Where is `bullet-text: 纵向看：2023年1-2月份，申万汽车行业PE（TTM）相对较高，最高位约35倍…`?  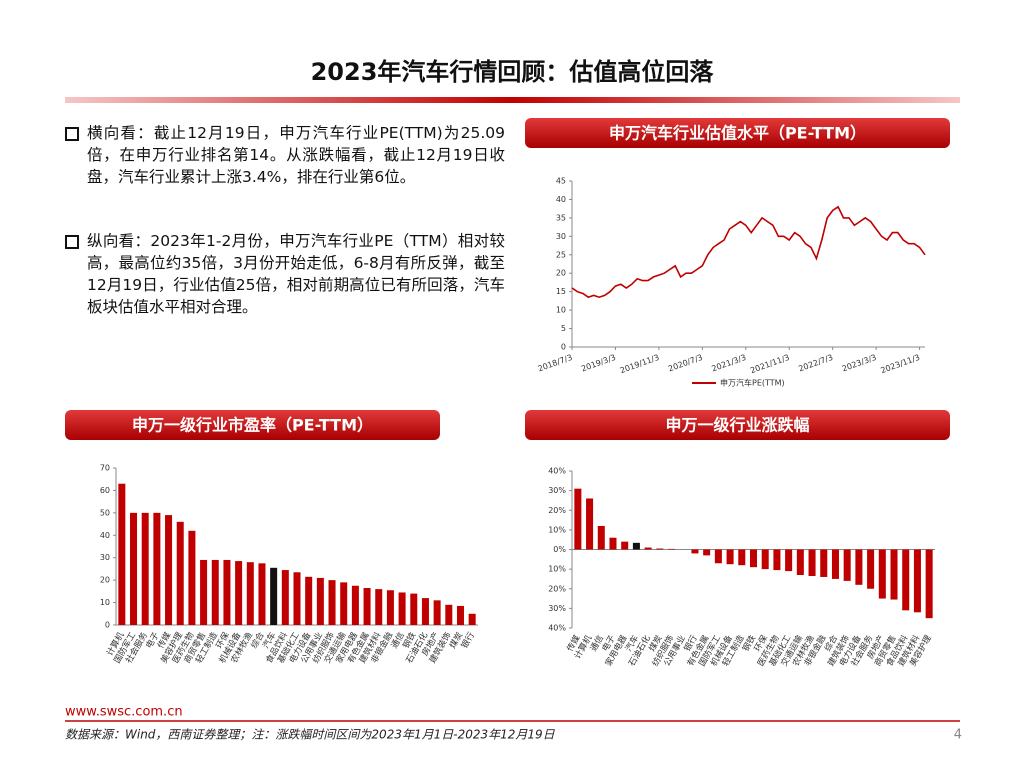
bullet-text: 纵向看：2023年1-2月份，申万汽车行业PE（TTM）相对较高，最高位约35倍… is located at coordinates (296, 274).